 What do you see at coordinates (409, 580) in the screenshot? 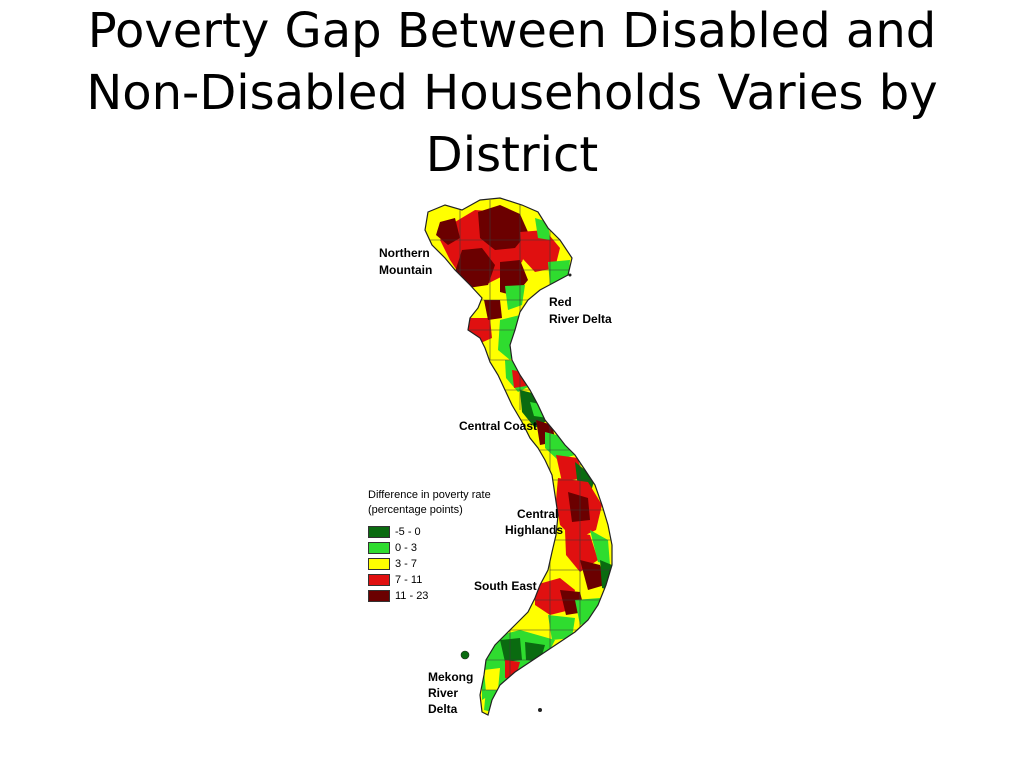
I see `legend-item-label: 7 - 11` at bounding box center [409, 580].